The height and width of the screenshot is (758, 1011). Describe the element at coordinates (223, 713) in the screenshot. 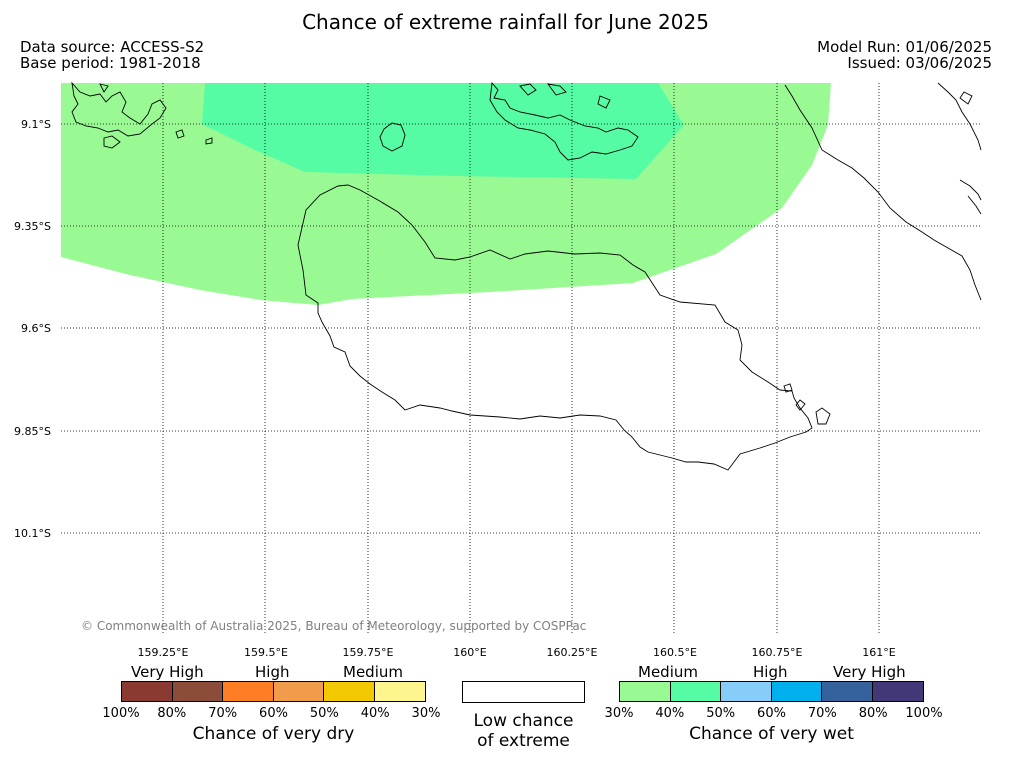

I see `dry-tick-label: 70%` at that location.